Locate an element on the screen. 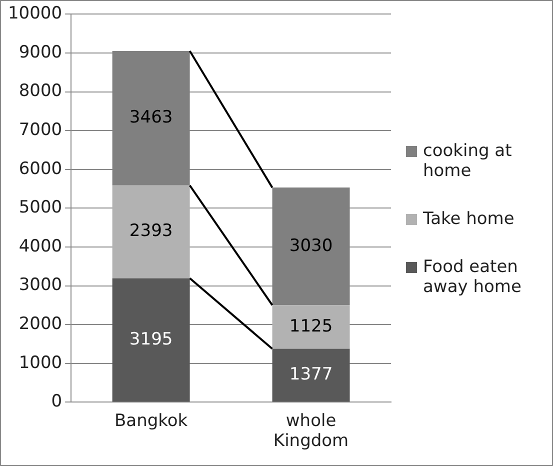 This screenshot has width=553, height=466. y-tick-label: 6000 is located at coordinates (40, 168).